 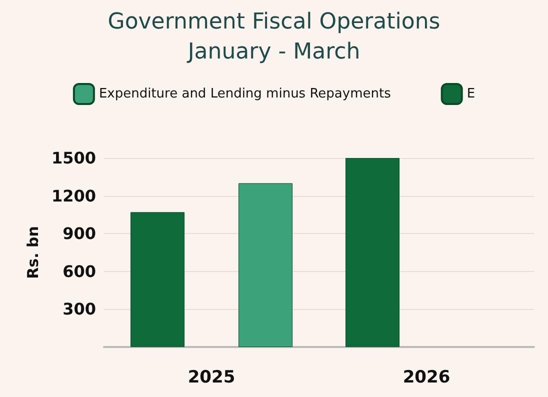 What do you see at coordinates (73, 196) in the screenshot?
I see `y-tick-label: 1200` at bounding box center [73, 196].